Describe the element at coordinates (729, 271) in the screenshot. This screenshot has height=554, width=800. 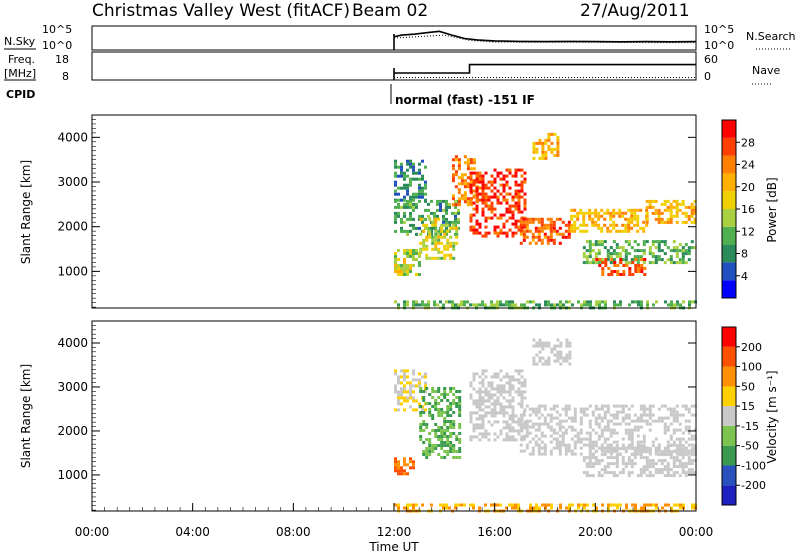
I see `power-colorbar-block` at that location.